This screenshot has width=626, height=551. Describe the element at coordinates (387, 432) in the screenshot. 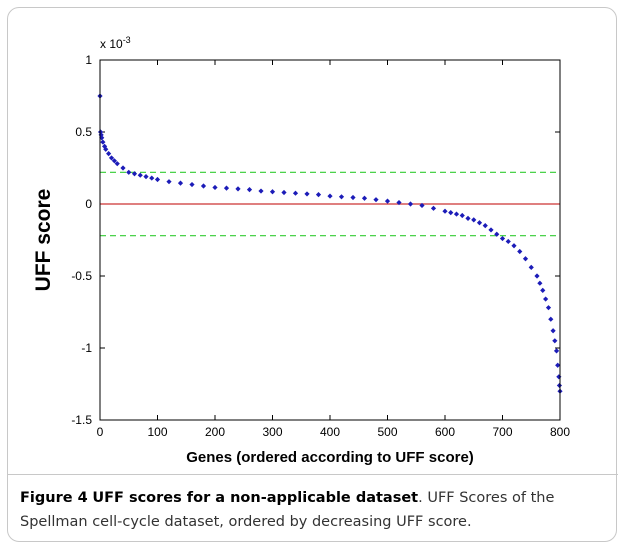

I see `x-tick-label: 500` at that location.